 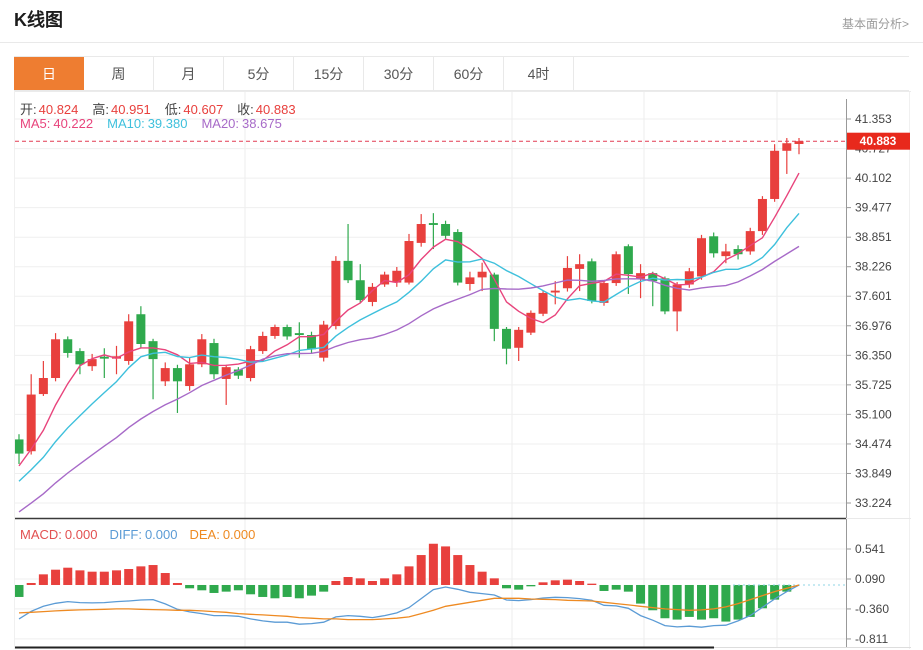 I want to click on price-axis-label: 38.851, so click(x=873, y=237).